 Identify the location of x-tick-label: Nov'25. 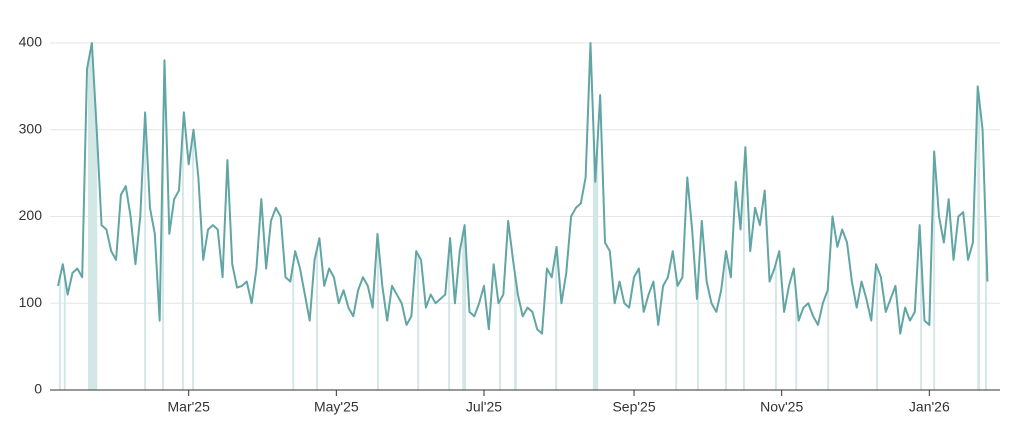
(781, 407).